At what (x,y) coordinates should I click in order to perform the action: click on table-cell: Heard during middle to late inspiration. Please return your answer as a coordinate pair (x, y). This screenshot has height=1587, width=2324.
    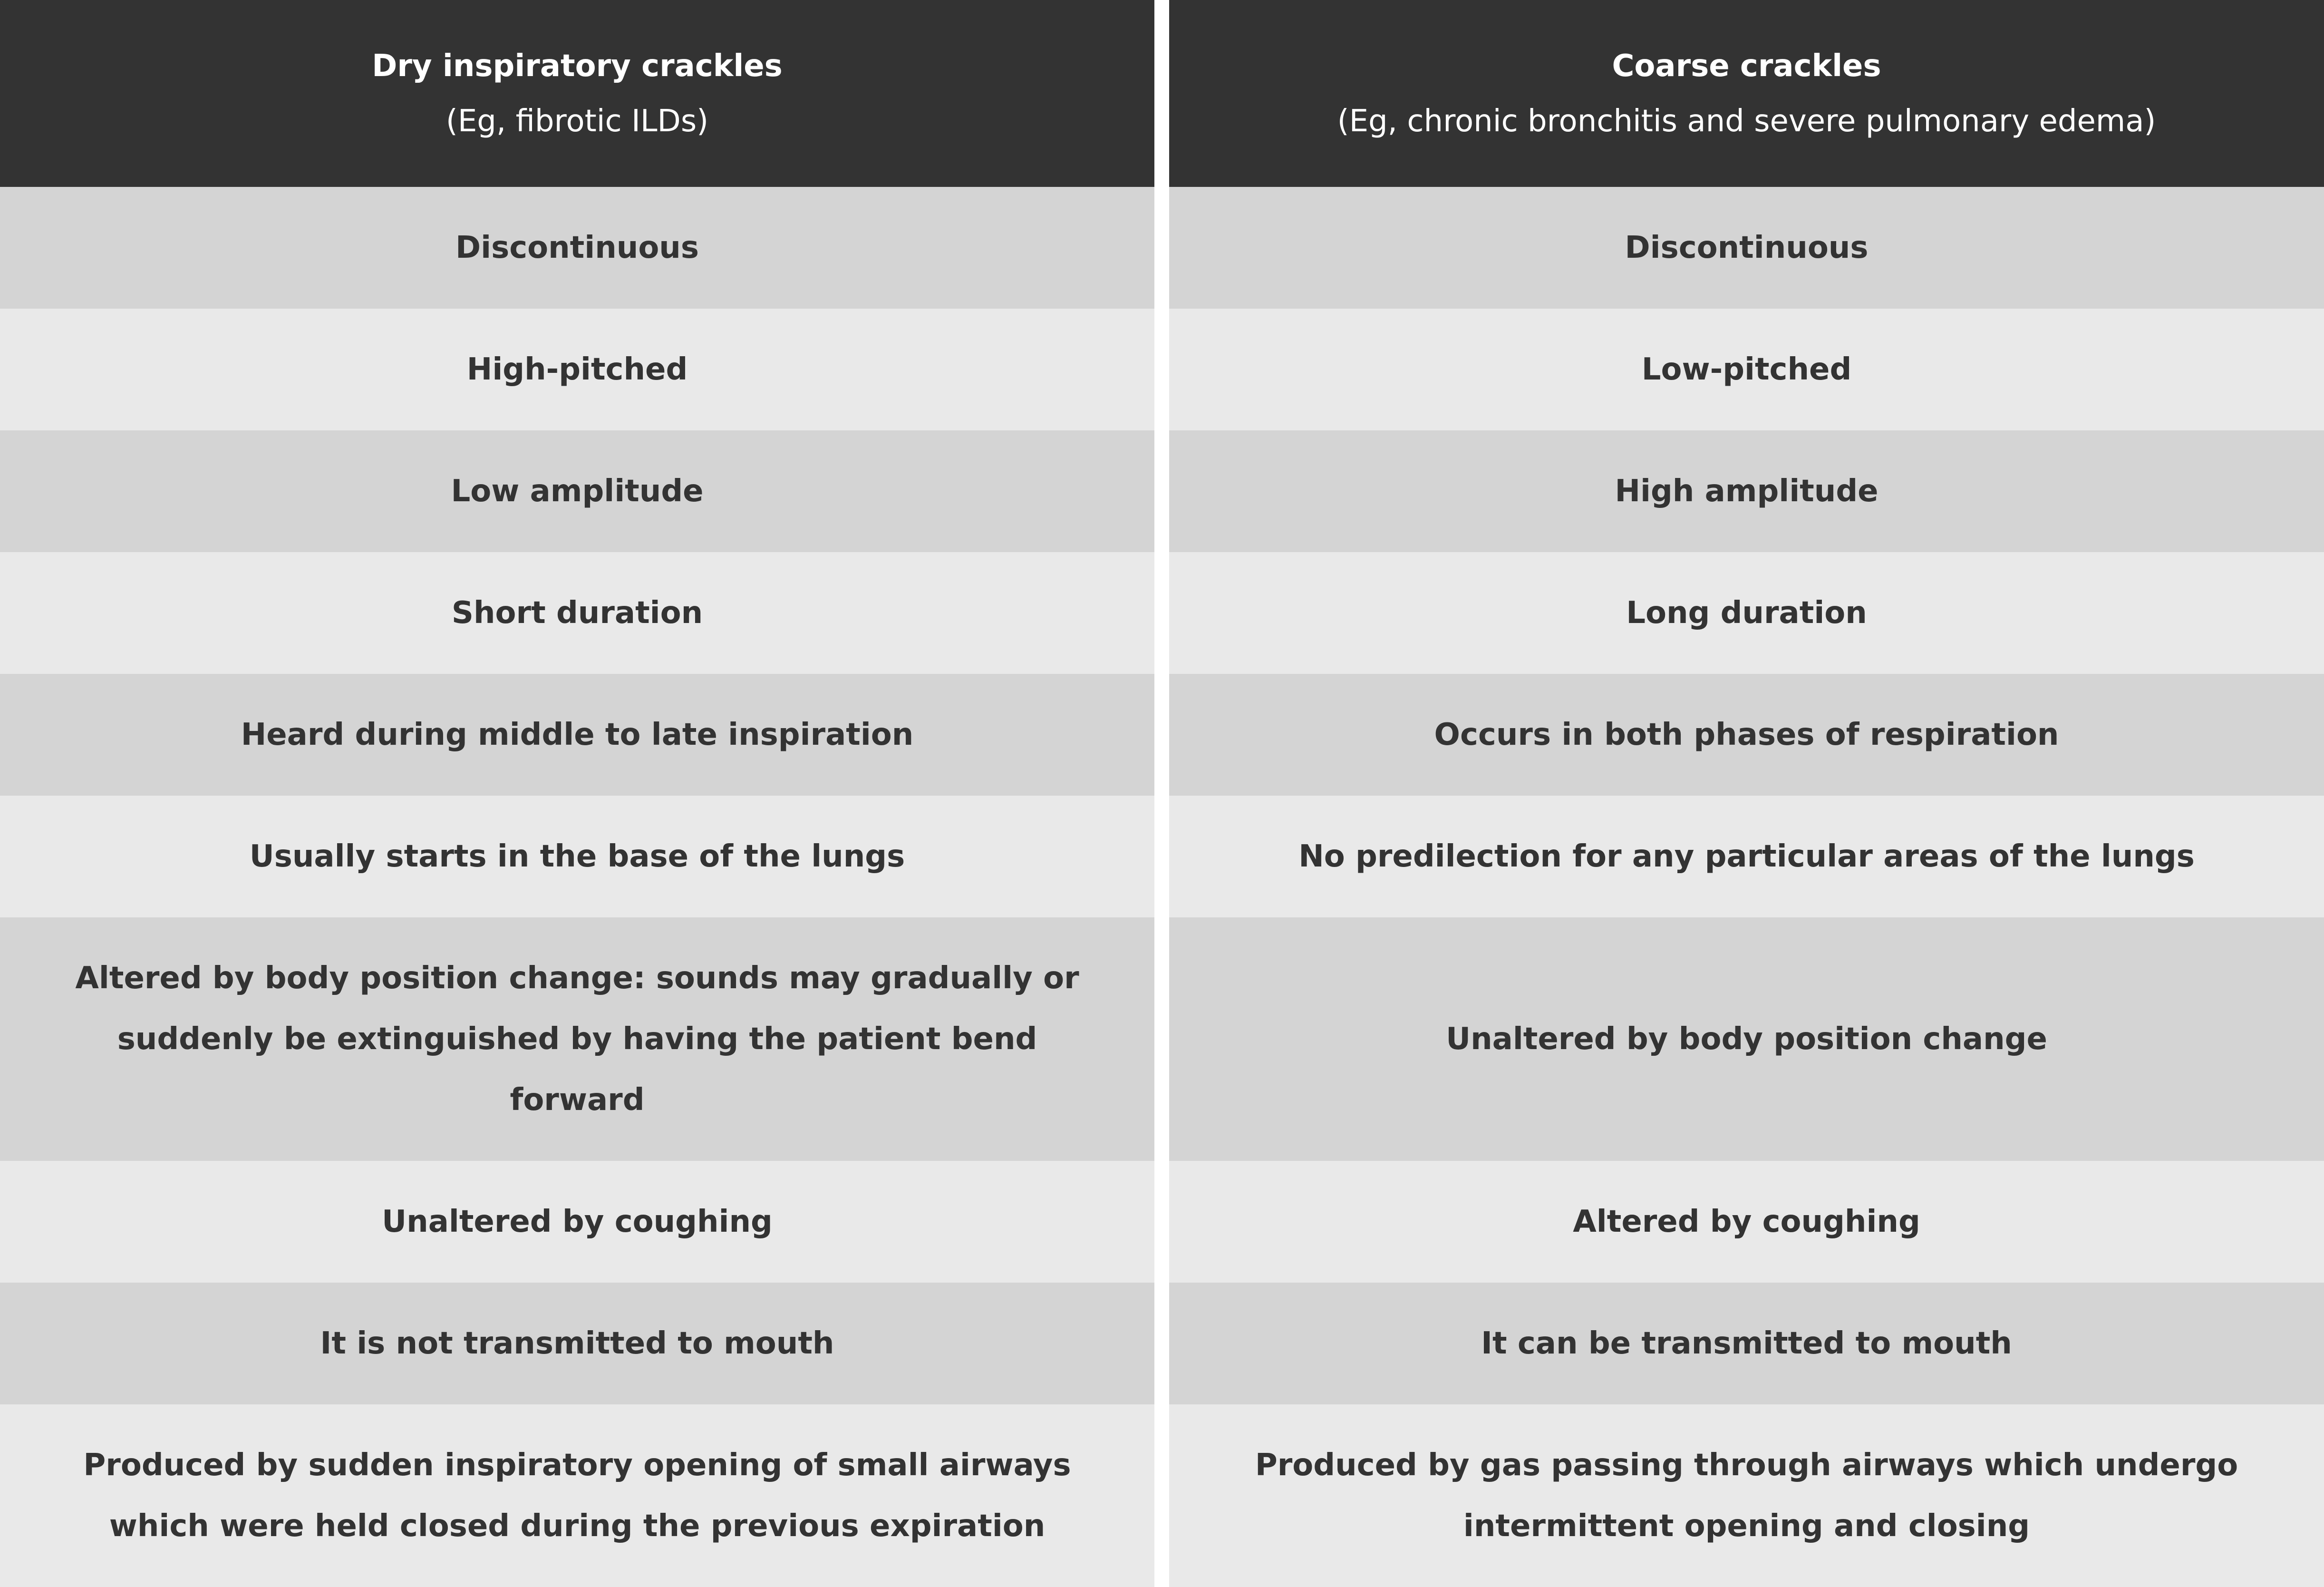
    Looking at the image, I should click on (577, 735).